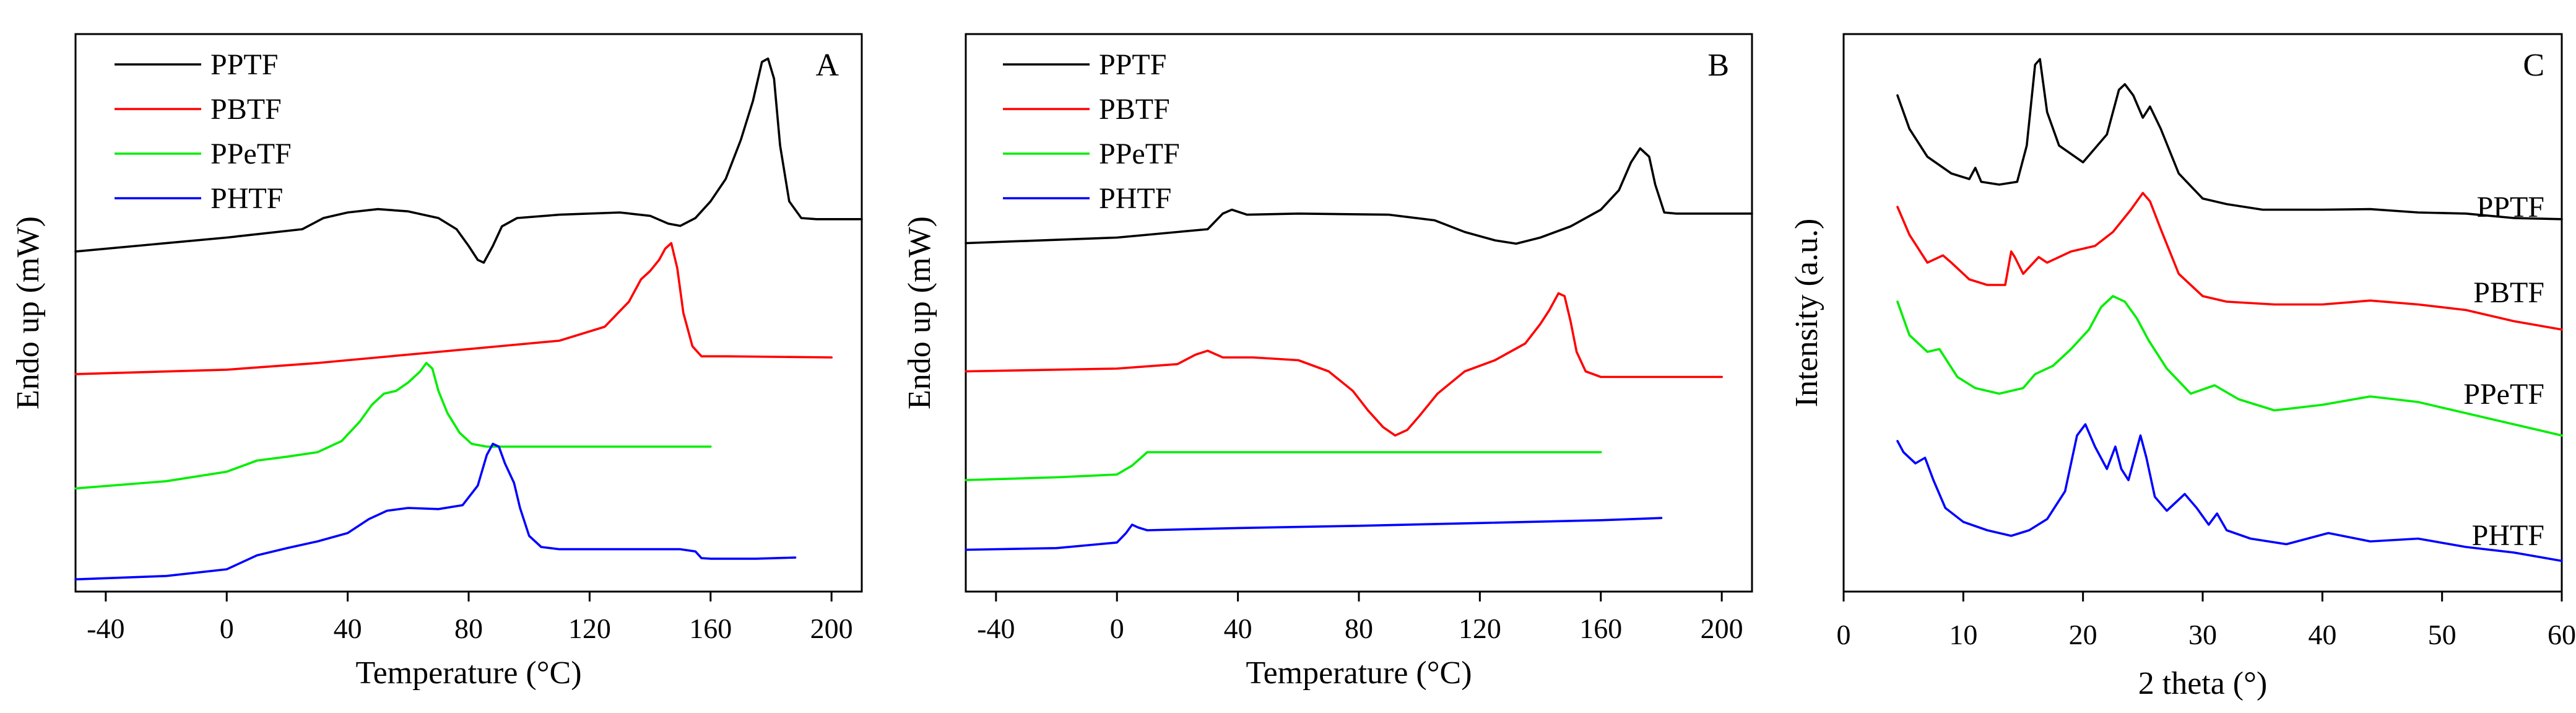  What do you see at coordinates (468, 160) in the screenshot?
I see `series-line-a-pptf` at bounding box center [468, 160].